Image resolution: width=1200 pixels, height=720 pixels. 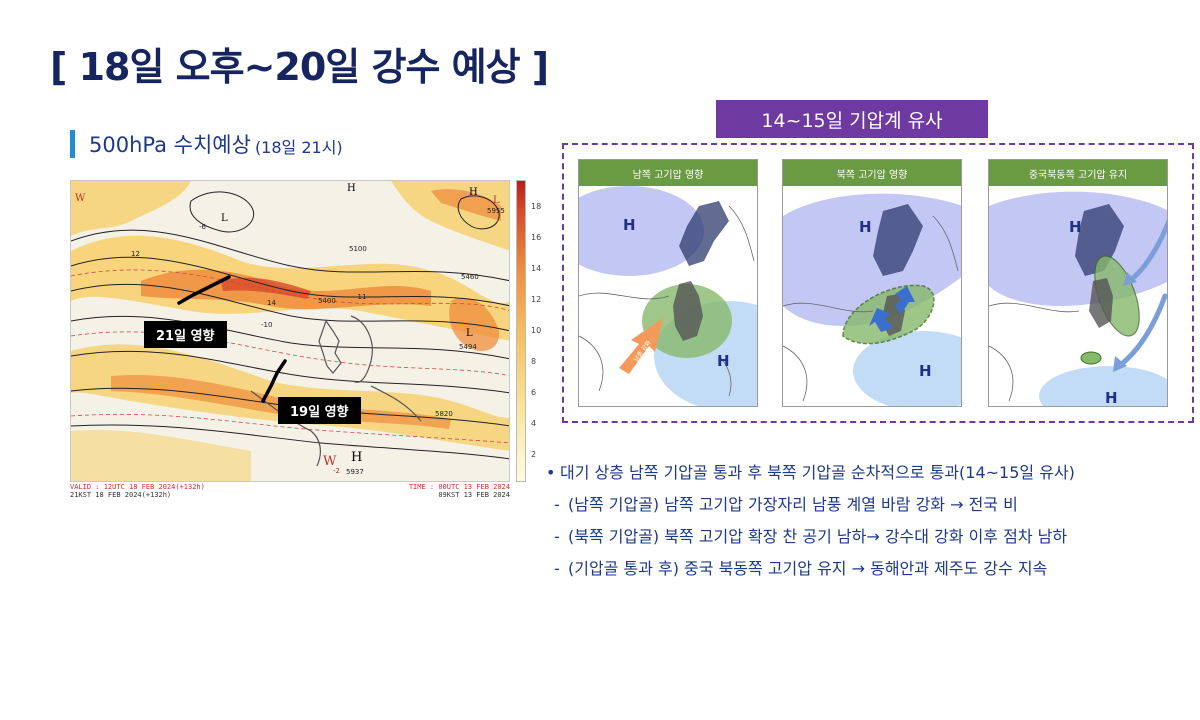 What do you see at coordinates (170, 145) in the screenshot?
I see `heading-text: 500hPa 수치예상` at bounding box center [170, 145].